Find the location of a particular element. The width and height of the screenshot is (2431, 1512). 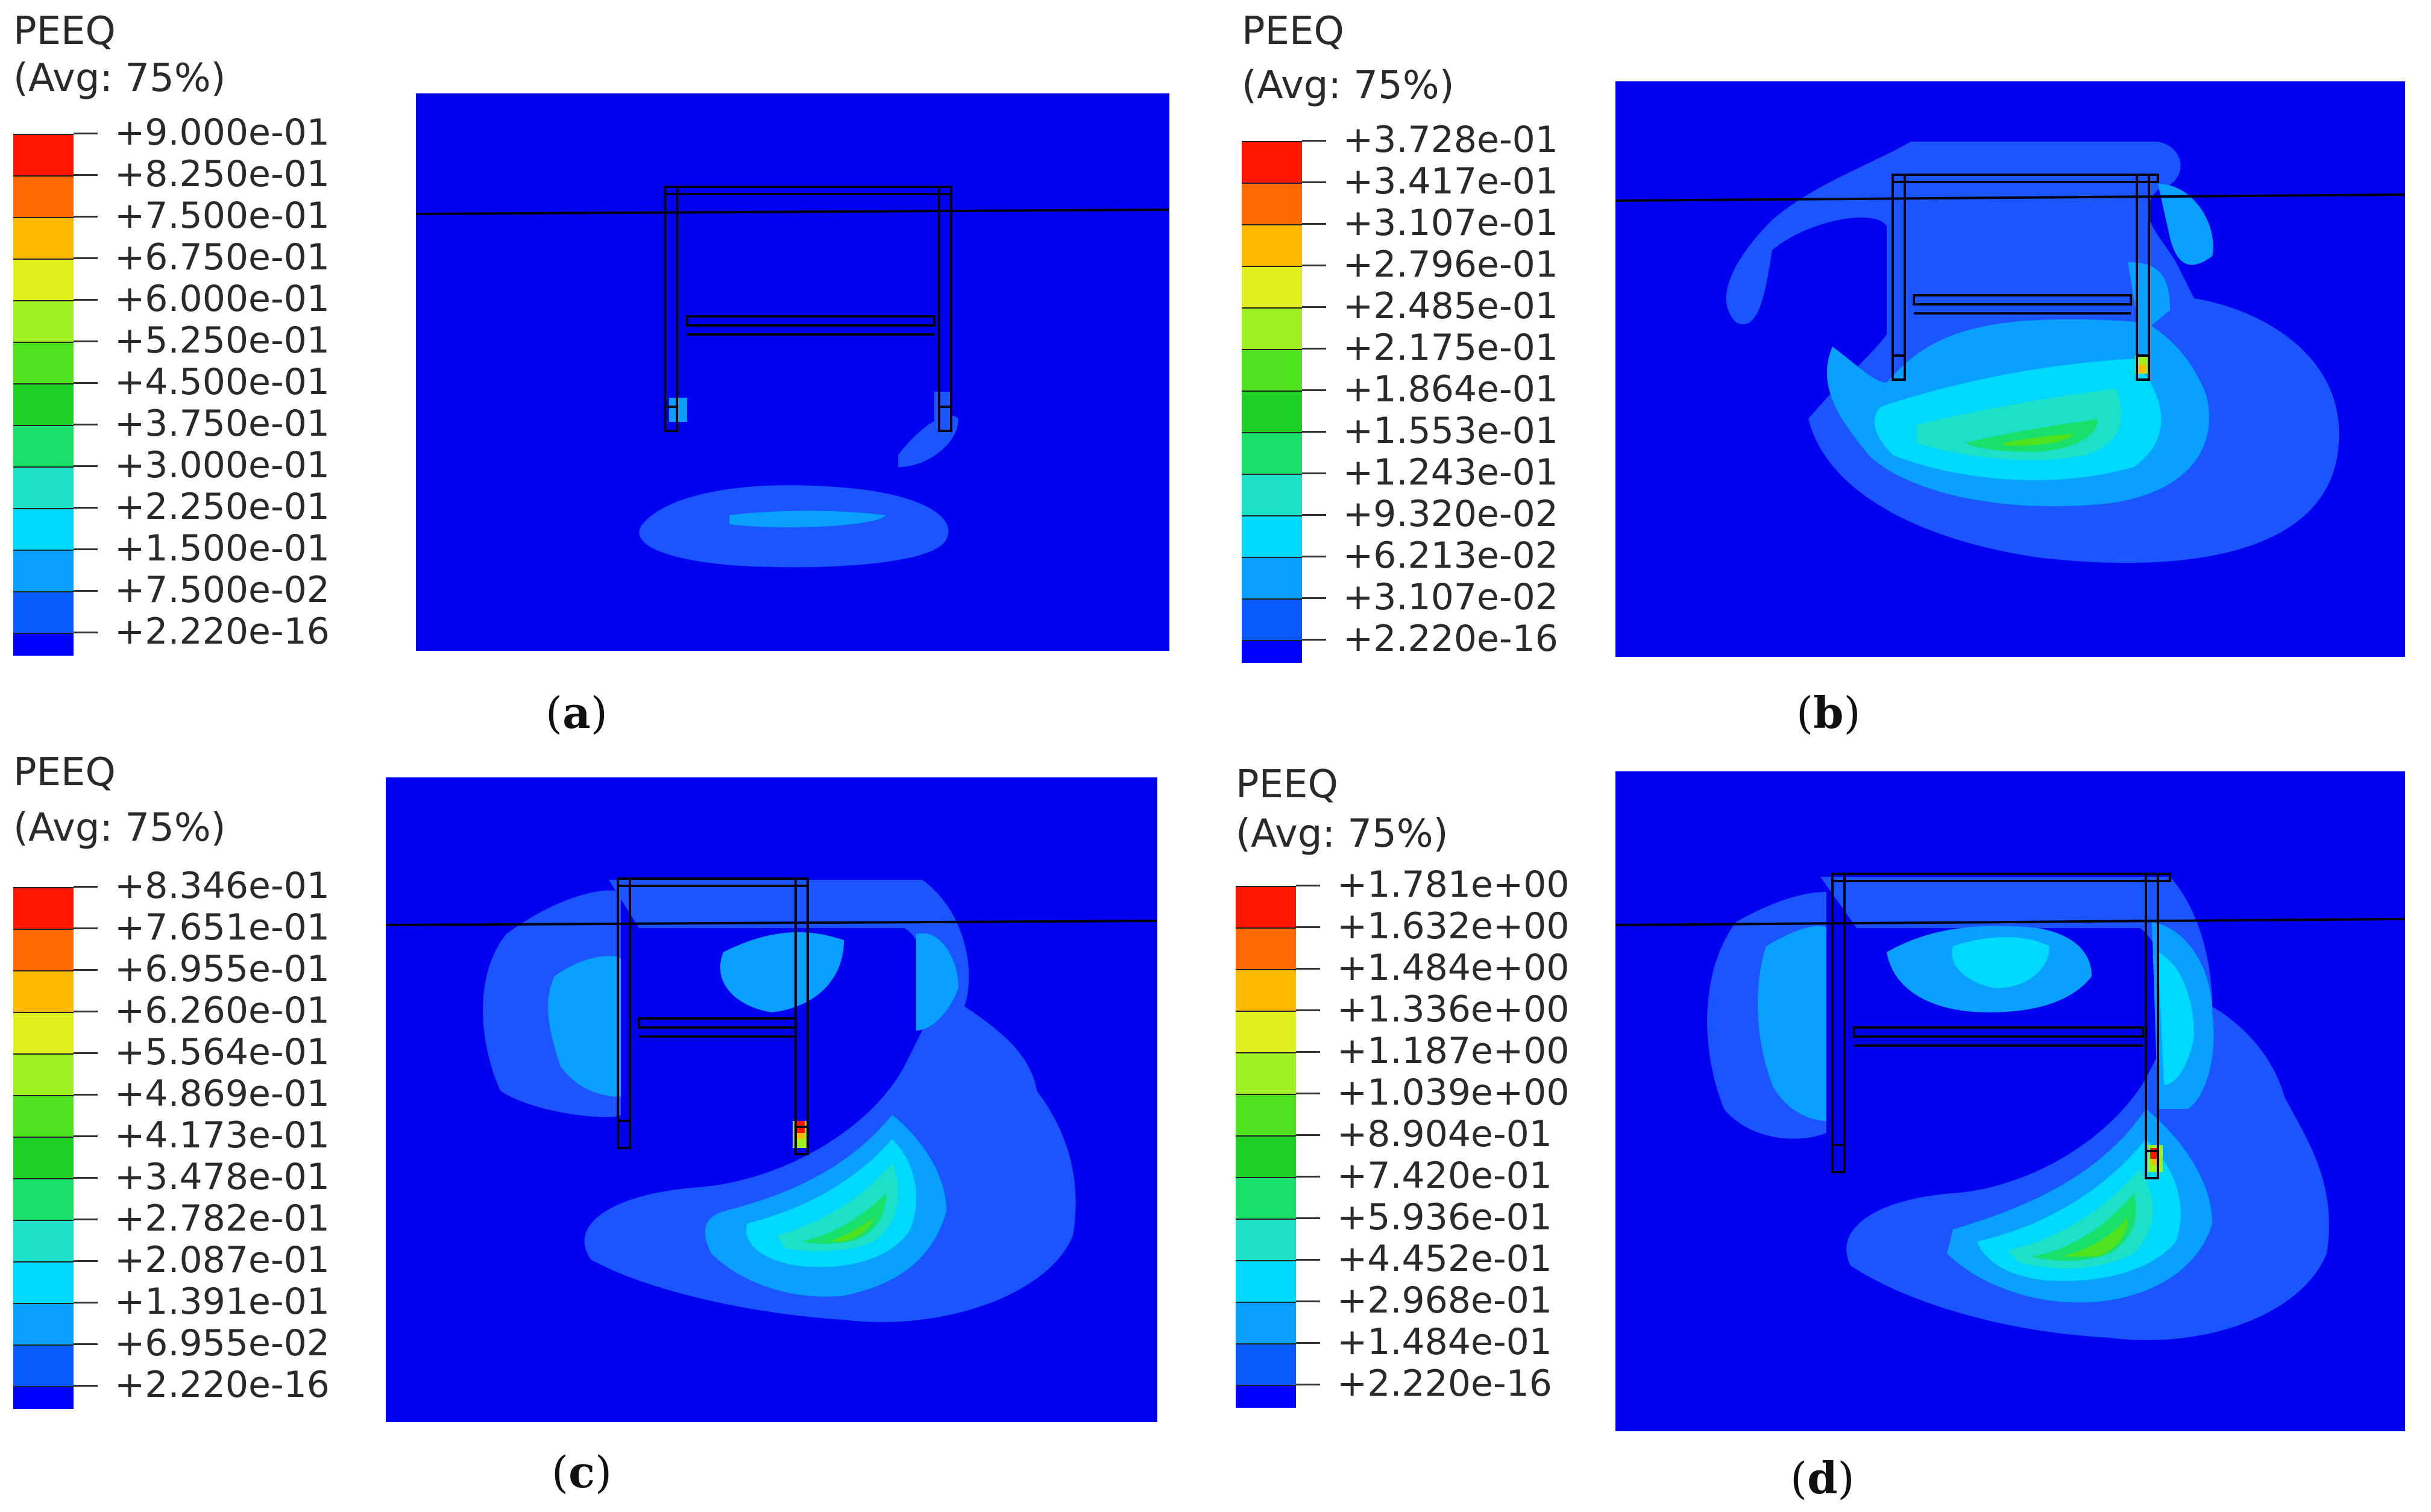

tick-label: +5.936e-01 is located at coordinates (1444, 1217).